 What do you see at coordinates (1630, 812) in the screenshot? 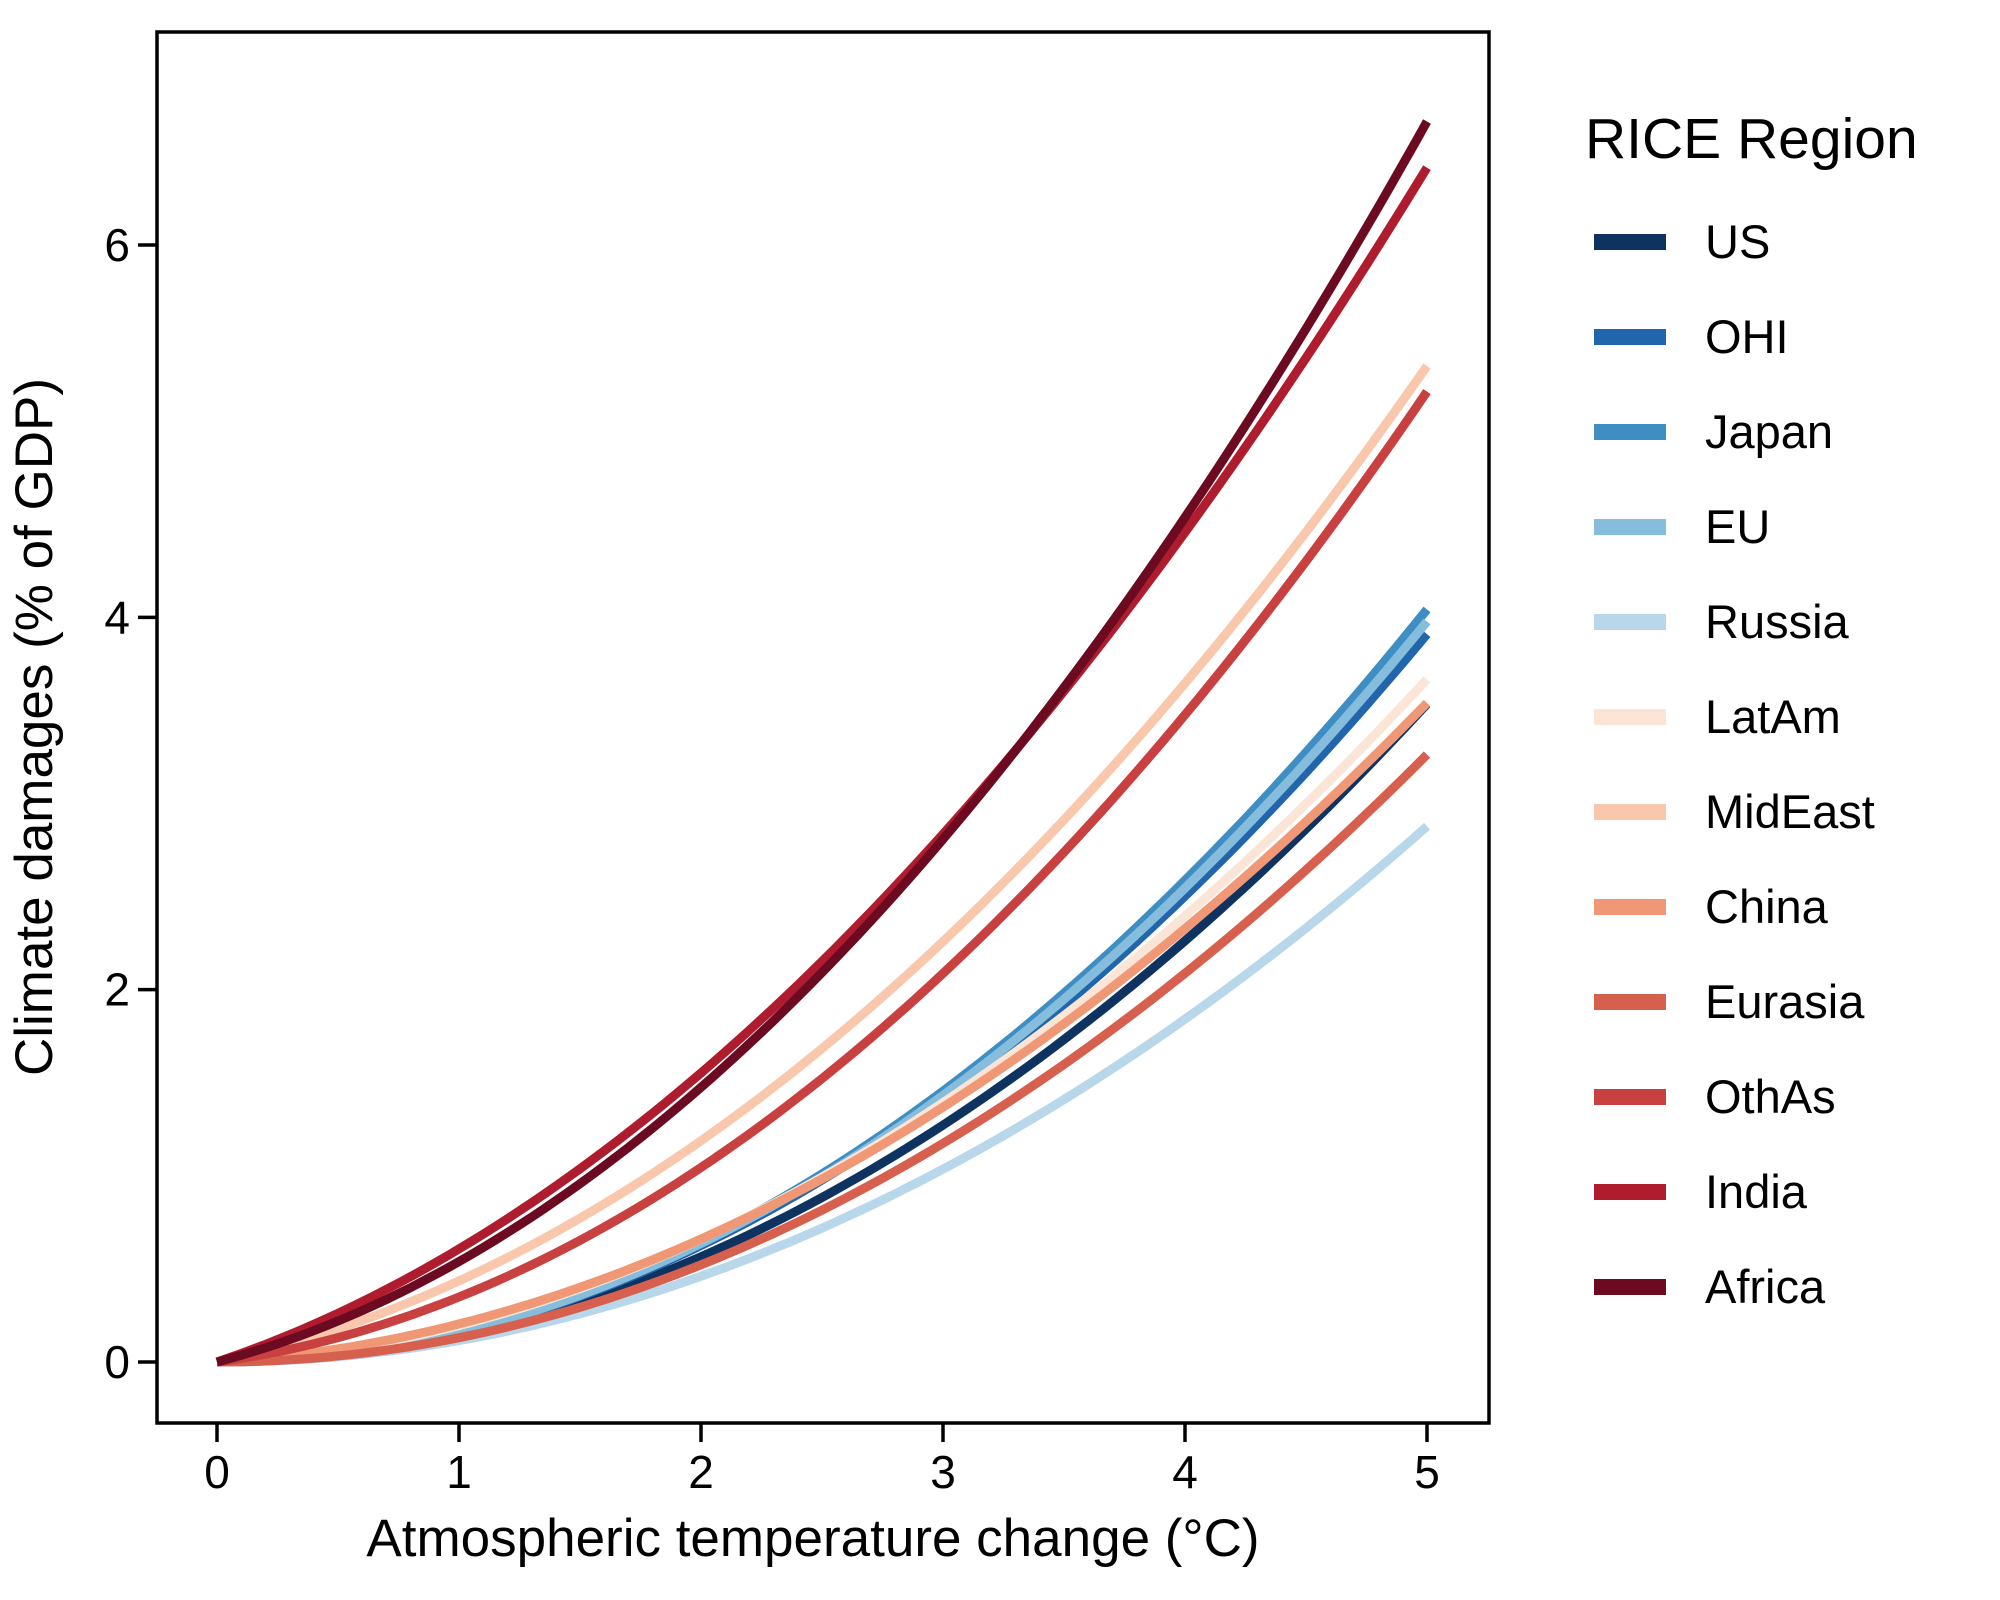
I see `legend-swatch-MidEast` at bounding box center [1630, 812].